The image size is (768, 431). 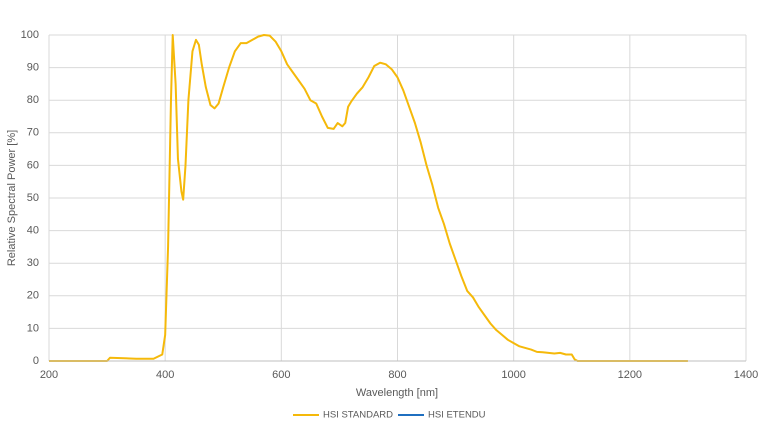 What do you see at coordinates (49, 375) in the screenshot?
I see `x-tick-label: 200` at bounding box center [49, 375].